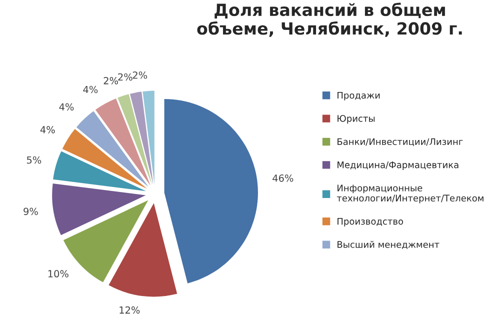 This screenshot has height=322, width=500. I want to click on data-label: 46%, so click(283, 178).